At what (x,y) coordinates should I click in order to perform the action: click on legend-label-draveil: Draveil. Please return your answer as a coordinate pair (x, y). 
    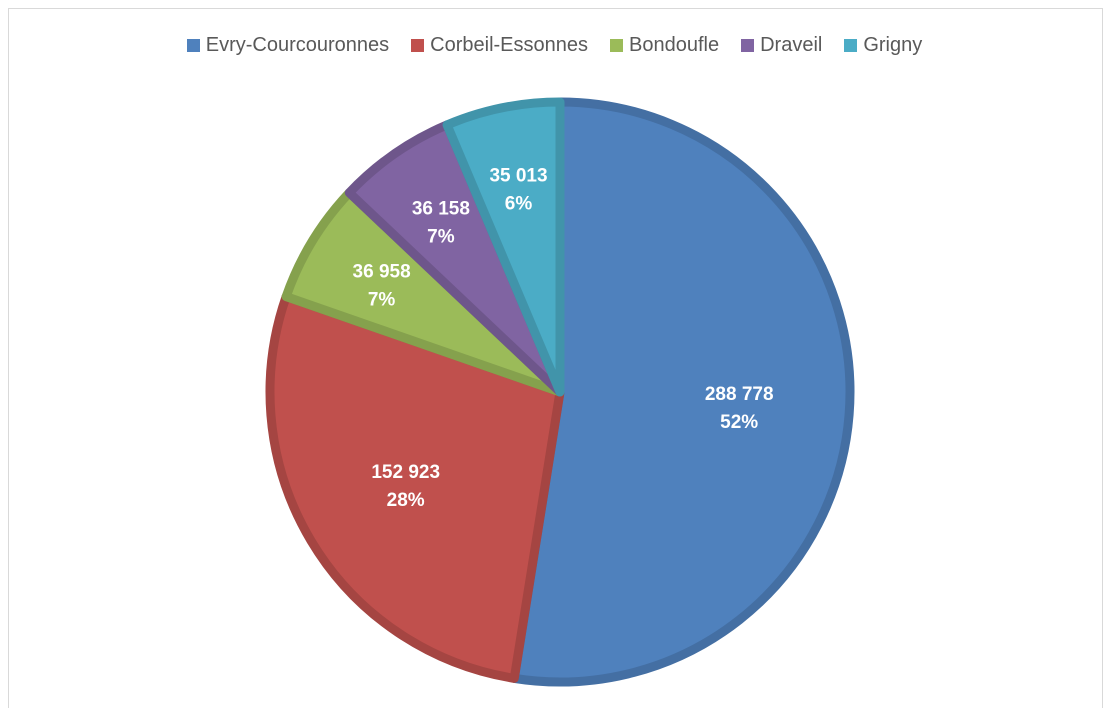
    Looking at the image, I should click on (791, 45).